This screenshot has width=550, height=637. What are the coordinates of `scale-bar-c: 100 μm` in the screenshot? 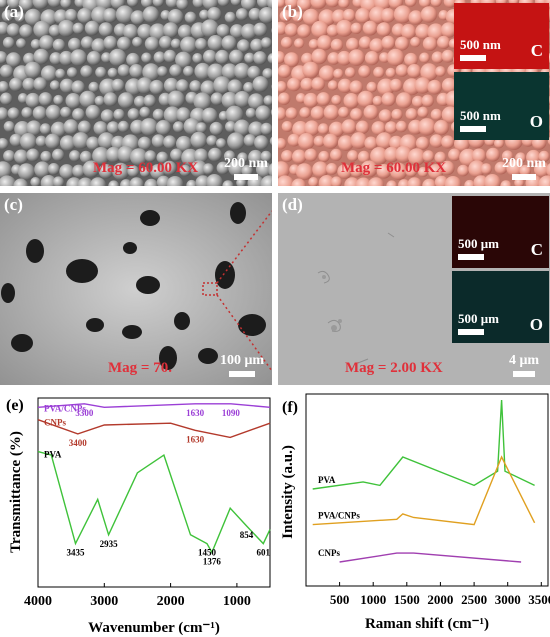 It's located at (242, 365).